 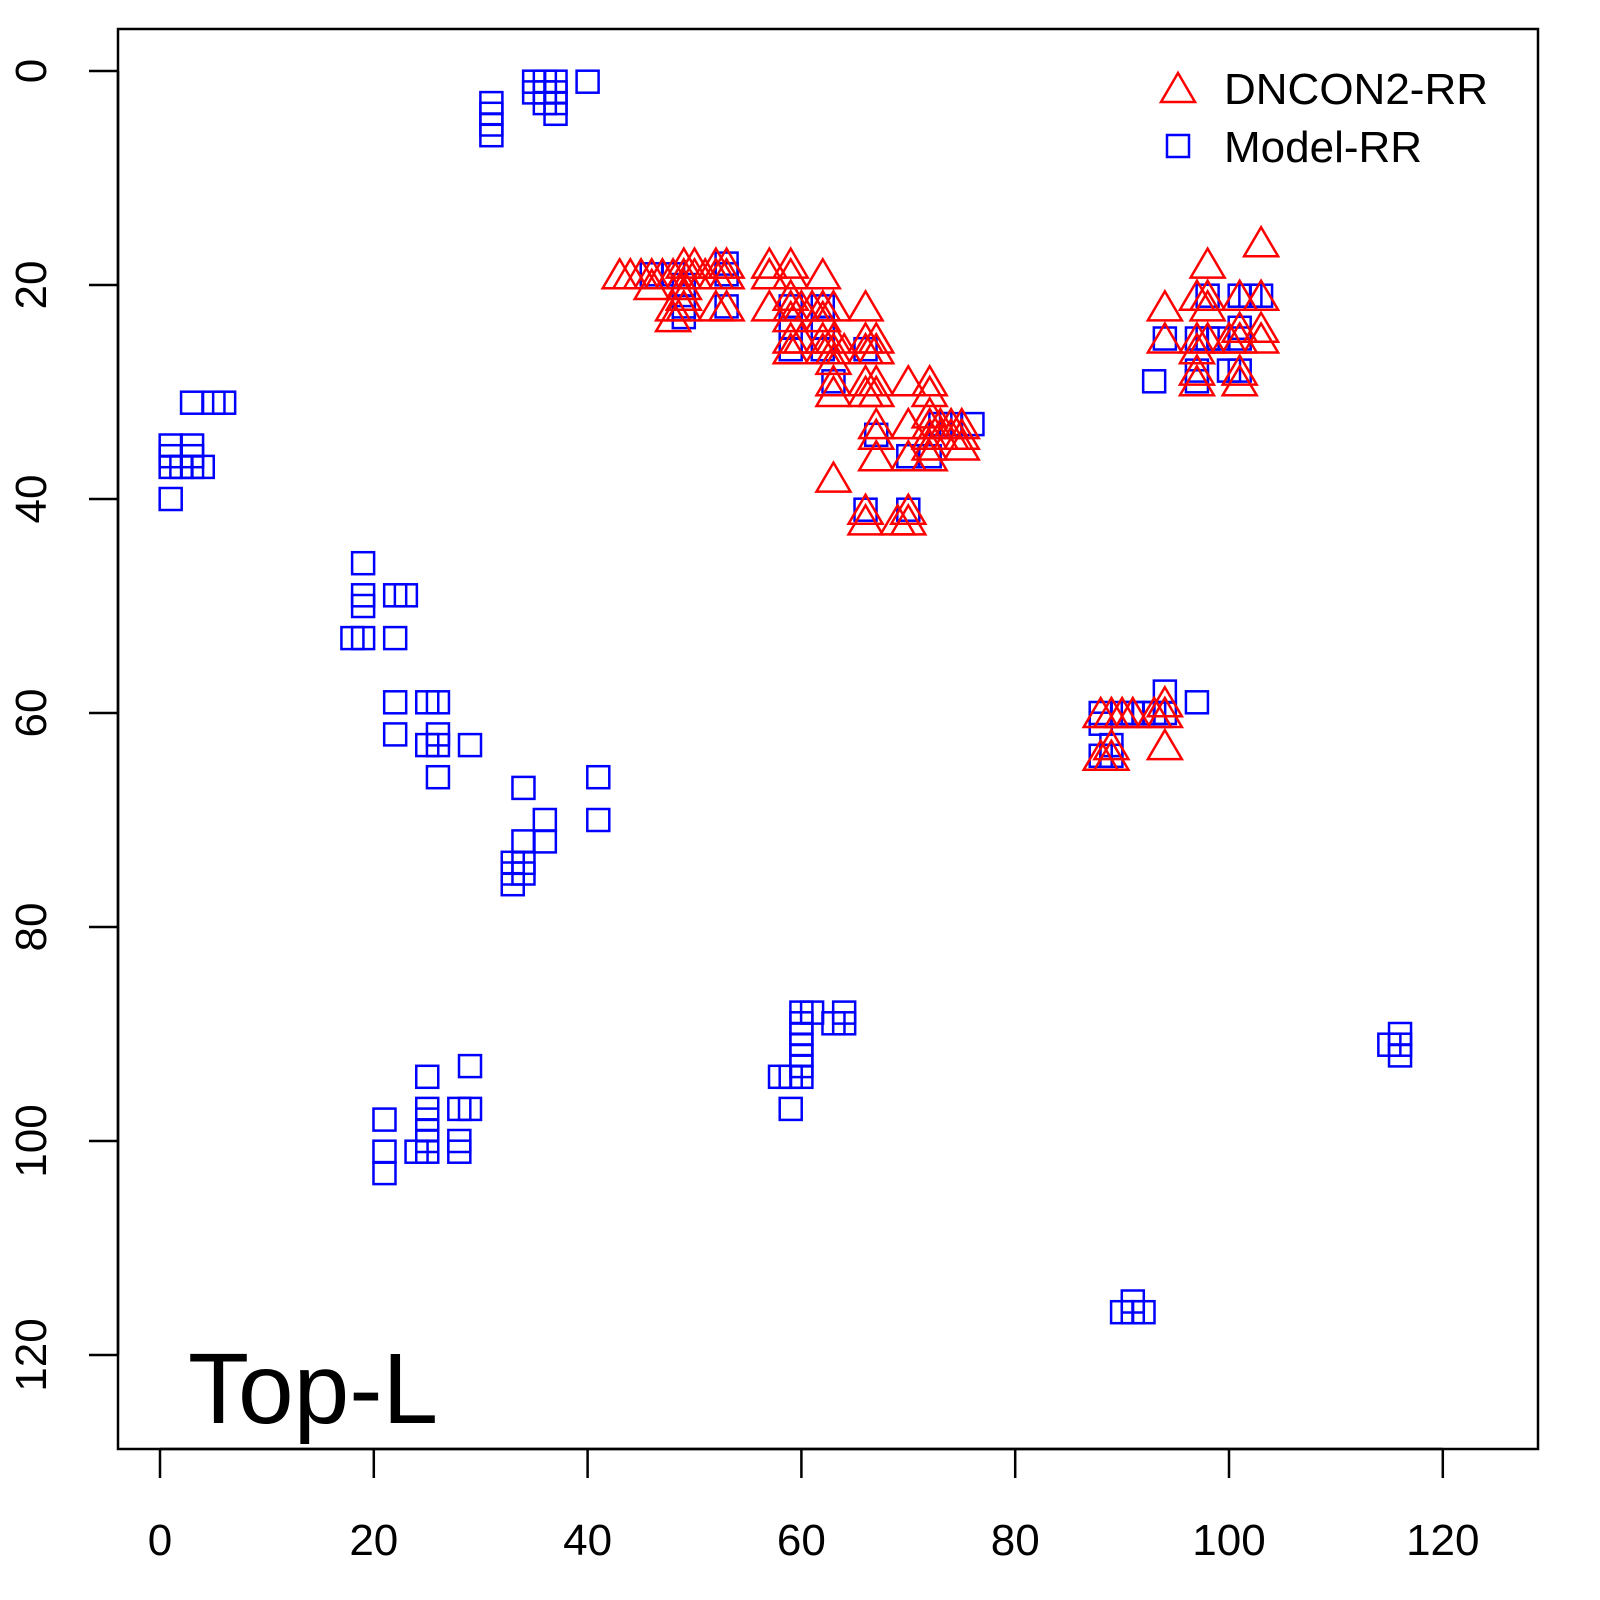 What do you see at coordinates (373, 1540) in the screenshot?
I see `x-tick-label: 20` at bounding box center [373, 1540].